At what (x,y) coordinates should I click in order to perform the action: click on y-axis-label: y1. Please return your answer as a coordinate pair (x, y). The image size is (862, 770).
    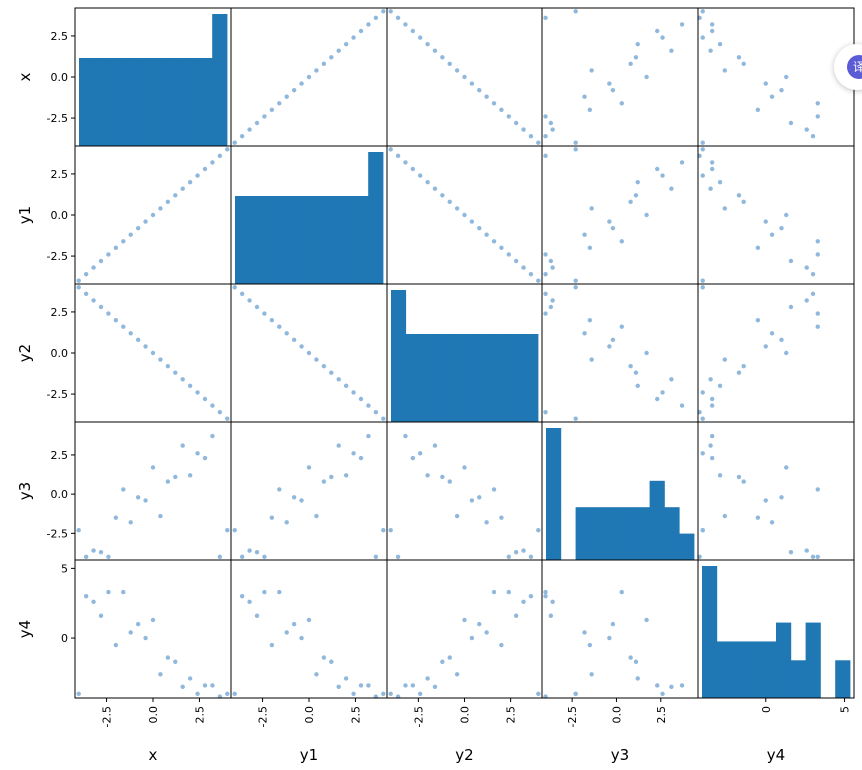
    Looking at the image, I should click on (25, 215).